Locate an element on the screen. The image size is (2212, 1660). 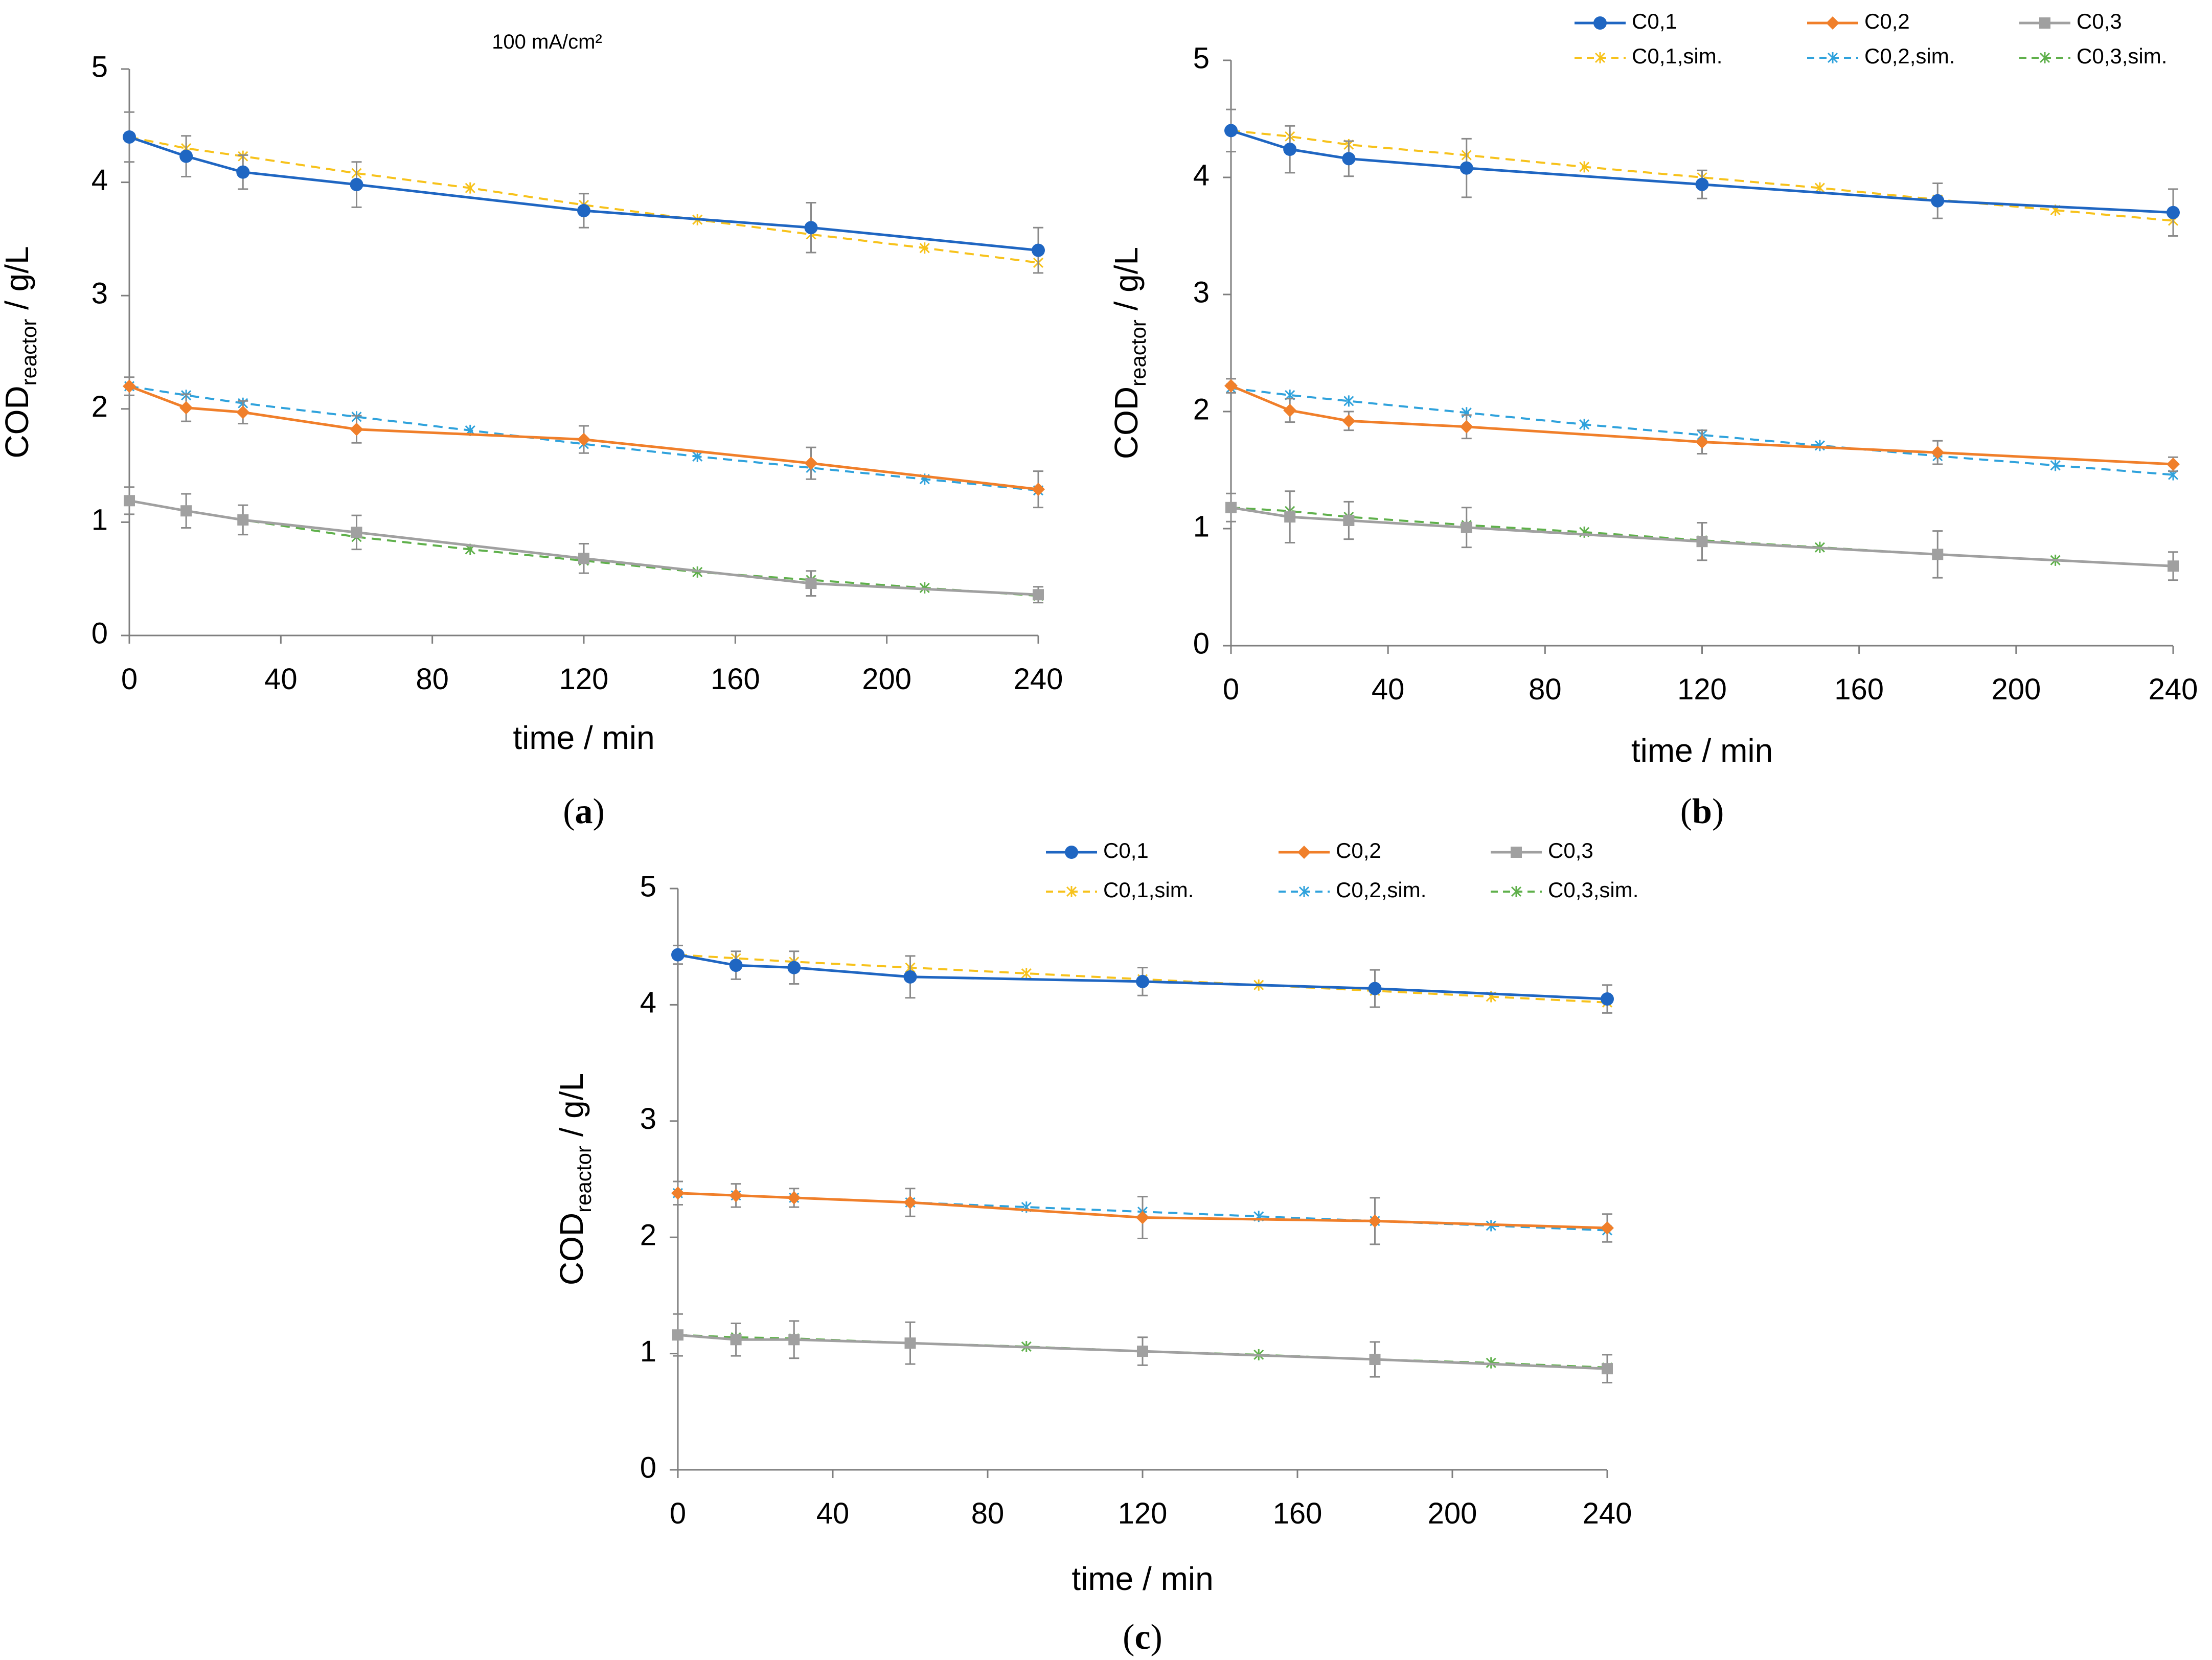
panel-label: (c) is located at coordinates (1142, 1637).